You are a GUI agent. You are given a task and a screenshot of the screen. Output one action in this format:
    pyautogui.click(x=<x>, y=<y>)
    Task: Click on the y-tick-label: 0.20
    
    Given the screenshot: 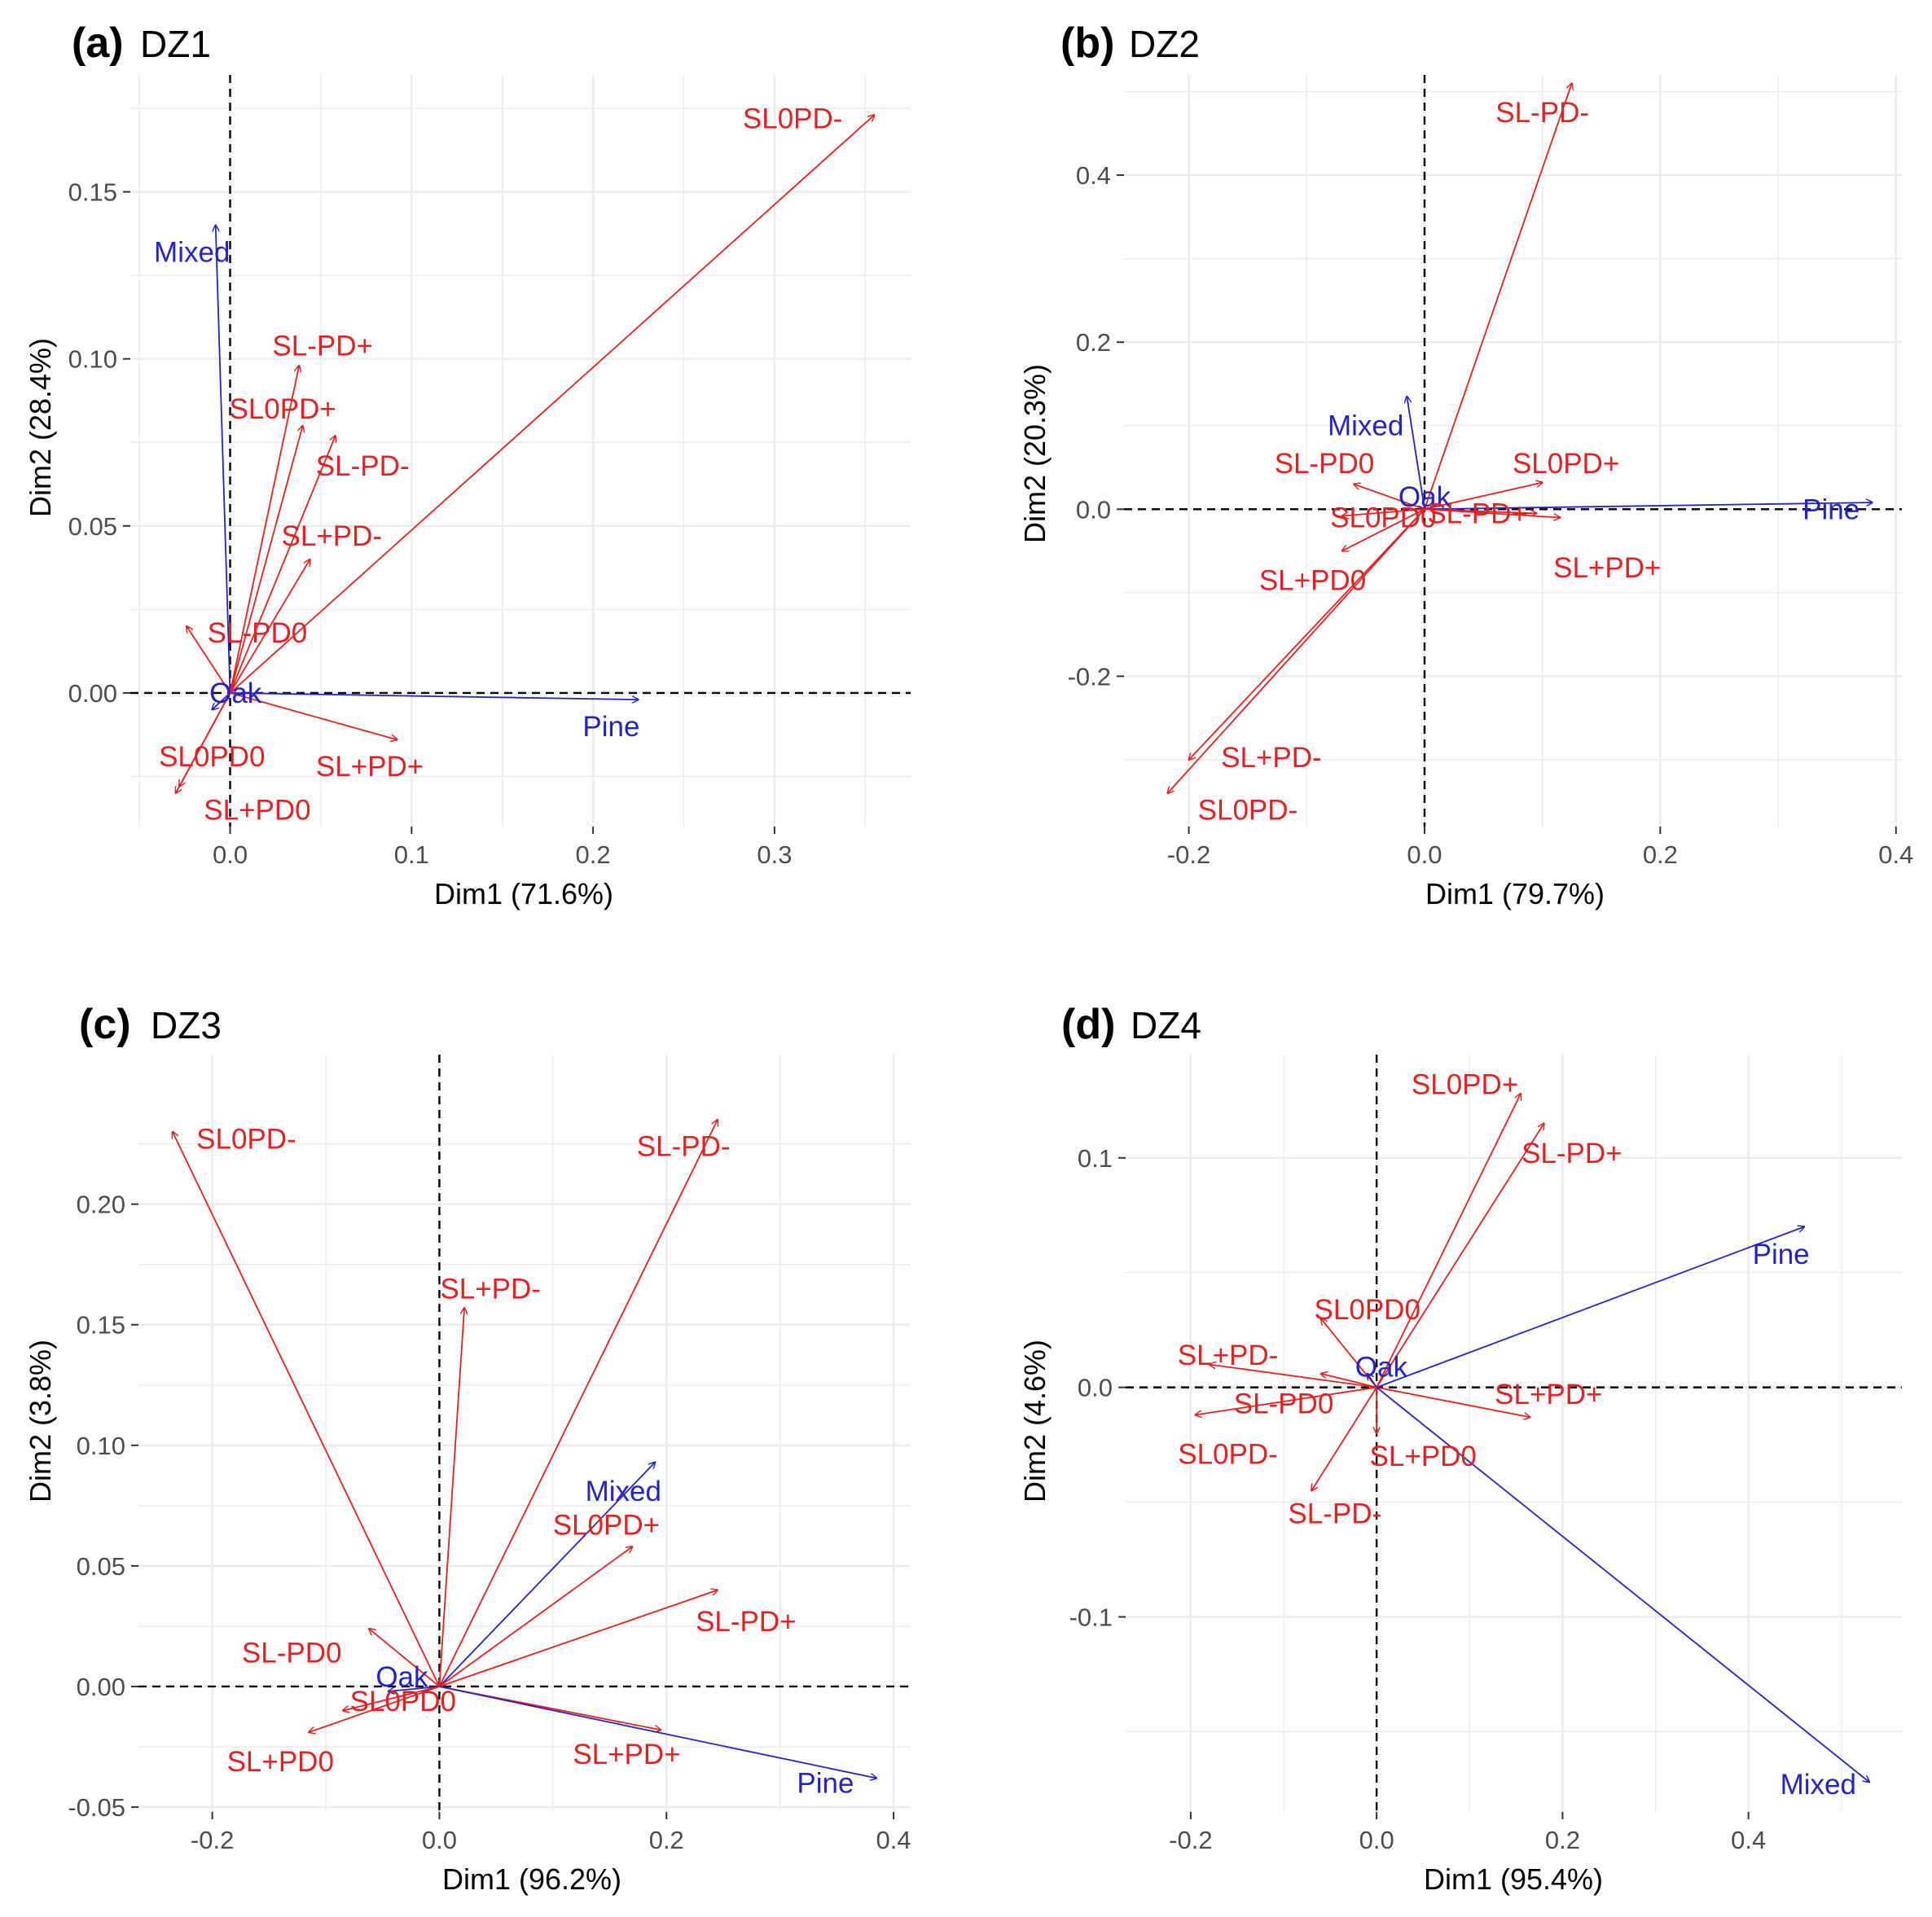 What is the action you would take?
    pyautogui.click(x=101, y=1205)
    